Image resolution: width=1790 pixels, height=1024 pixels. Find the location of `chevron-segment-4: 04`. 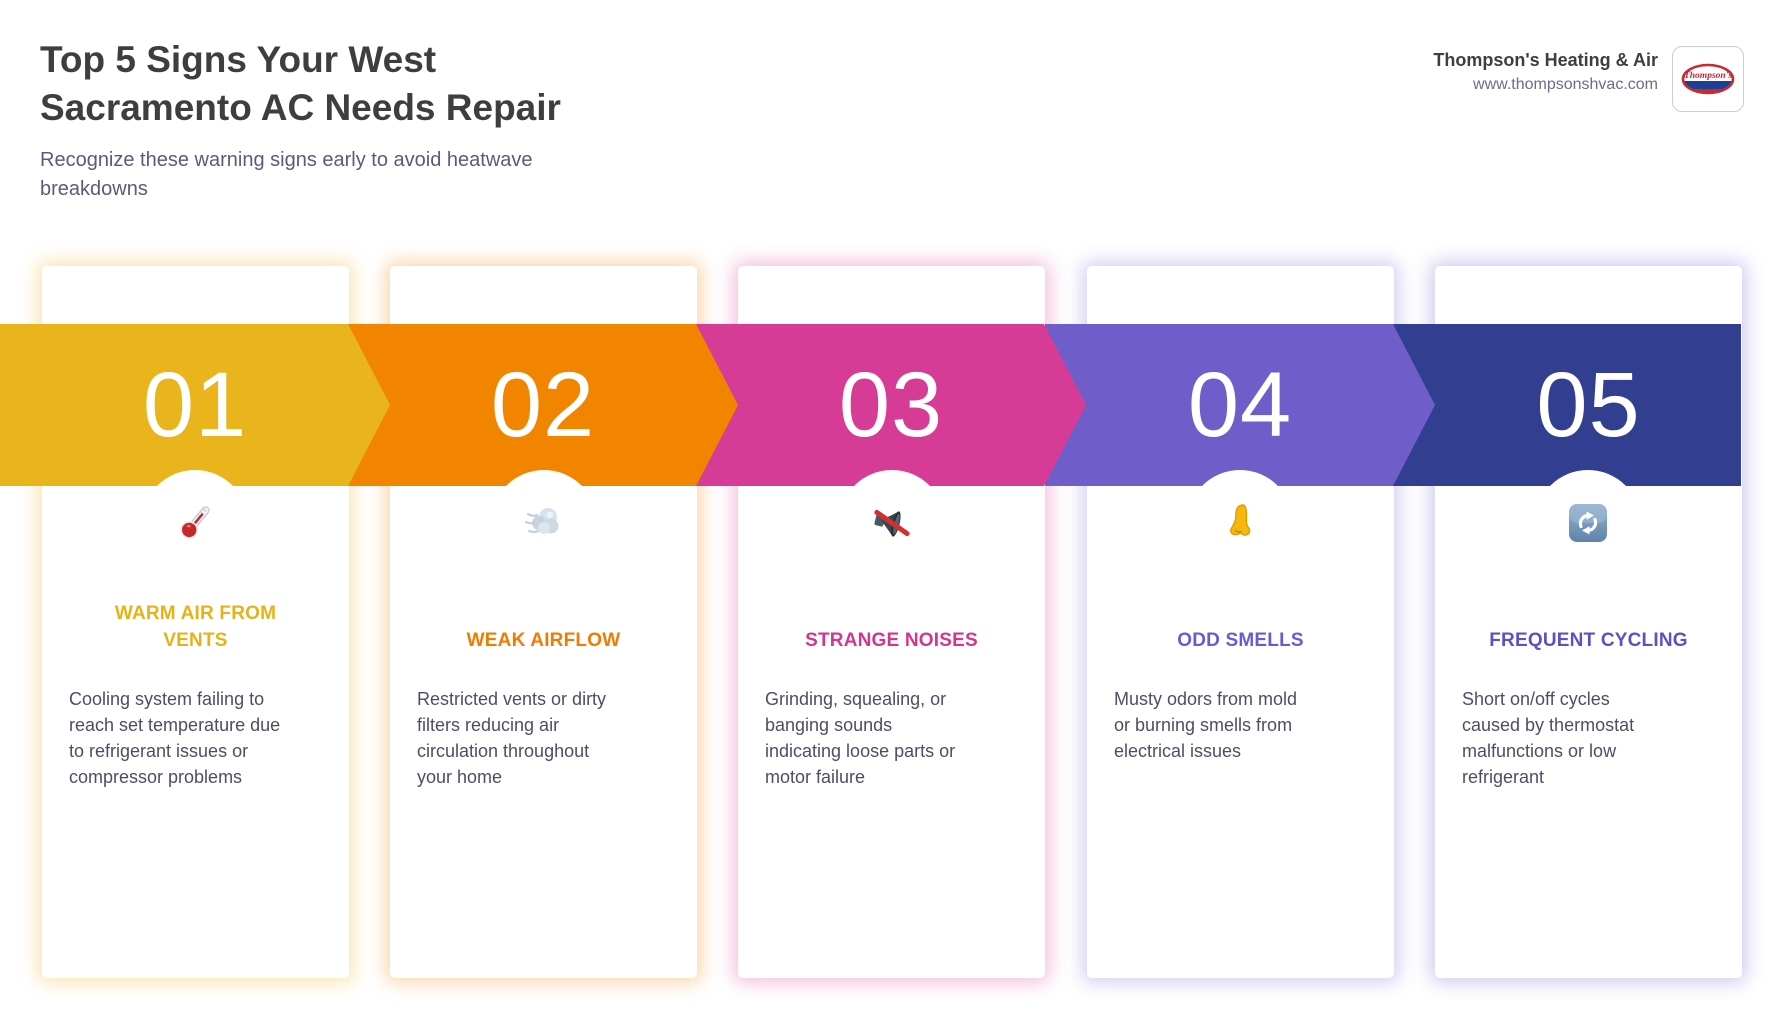

chevron-segment-4: 04 is located at coordinates (1240, 405).